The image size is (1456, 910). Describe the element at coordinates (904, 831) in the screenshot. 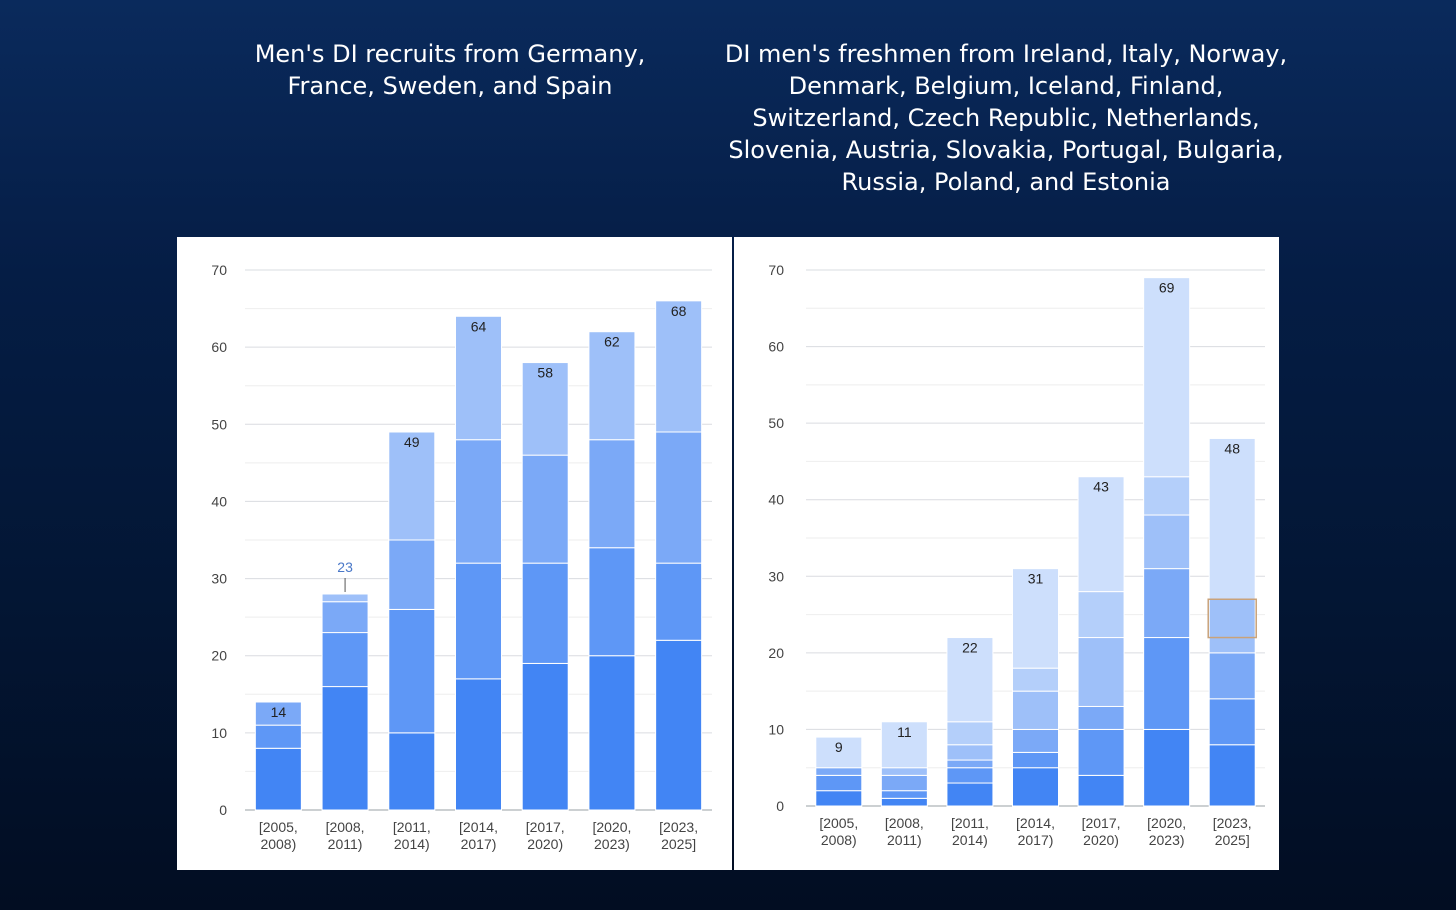

I see `right-x-tick-label: [2008, 2011)` at that location.